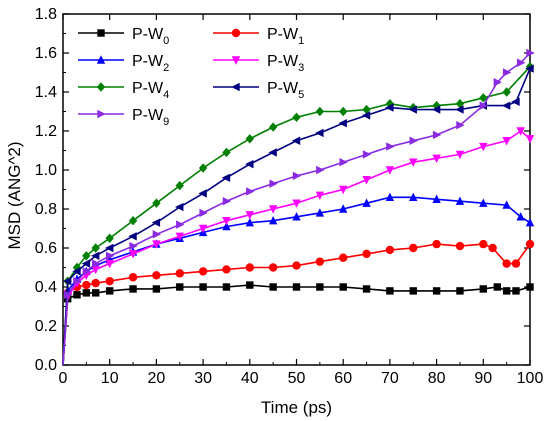 The height and width of the screenshot is (421, 550). I want to click on y-tick-label: 0.8, so click(46, 209).